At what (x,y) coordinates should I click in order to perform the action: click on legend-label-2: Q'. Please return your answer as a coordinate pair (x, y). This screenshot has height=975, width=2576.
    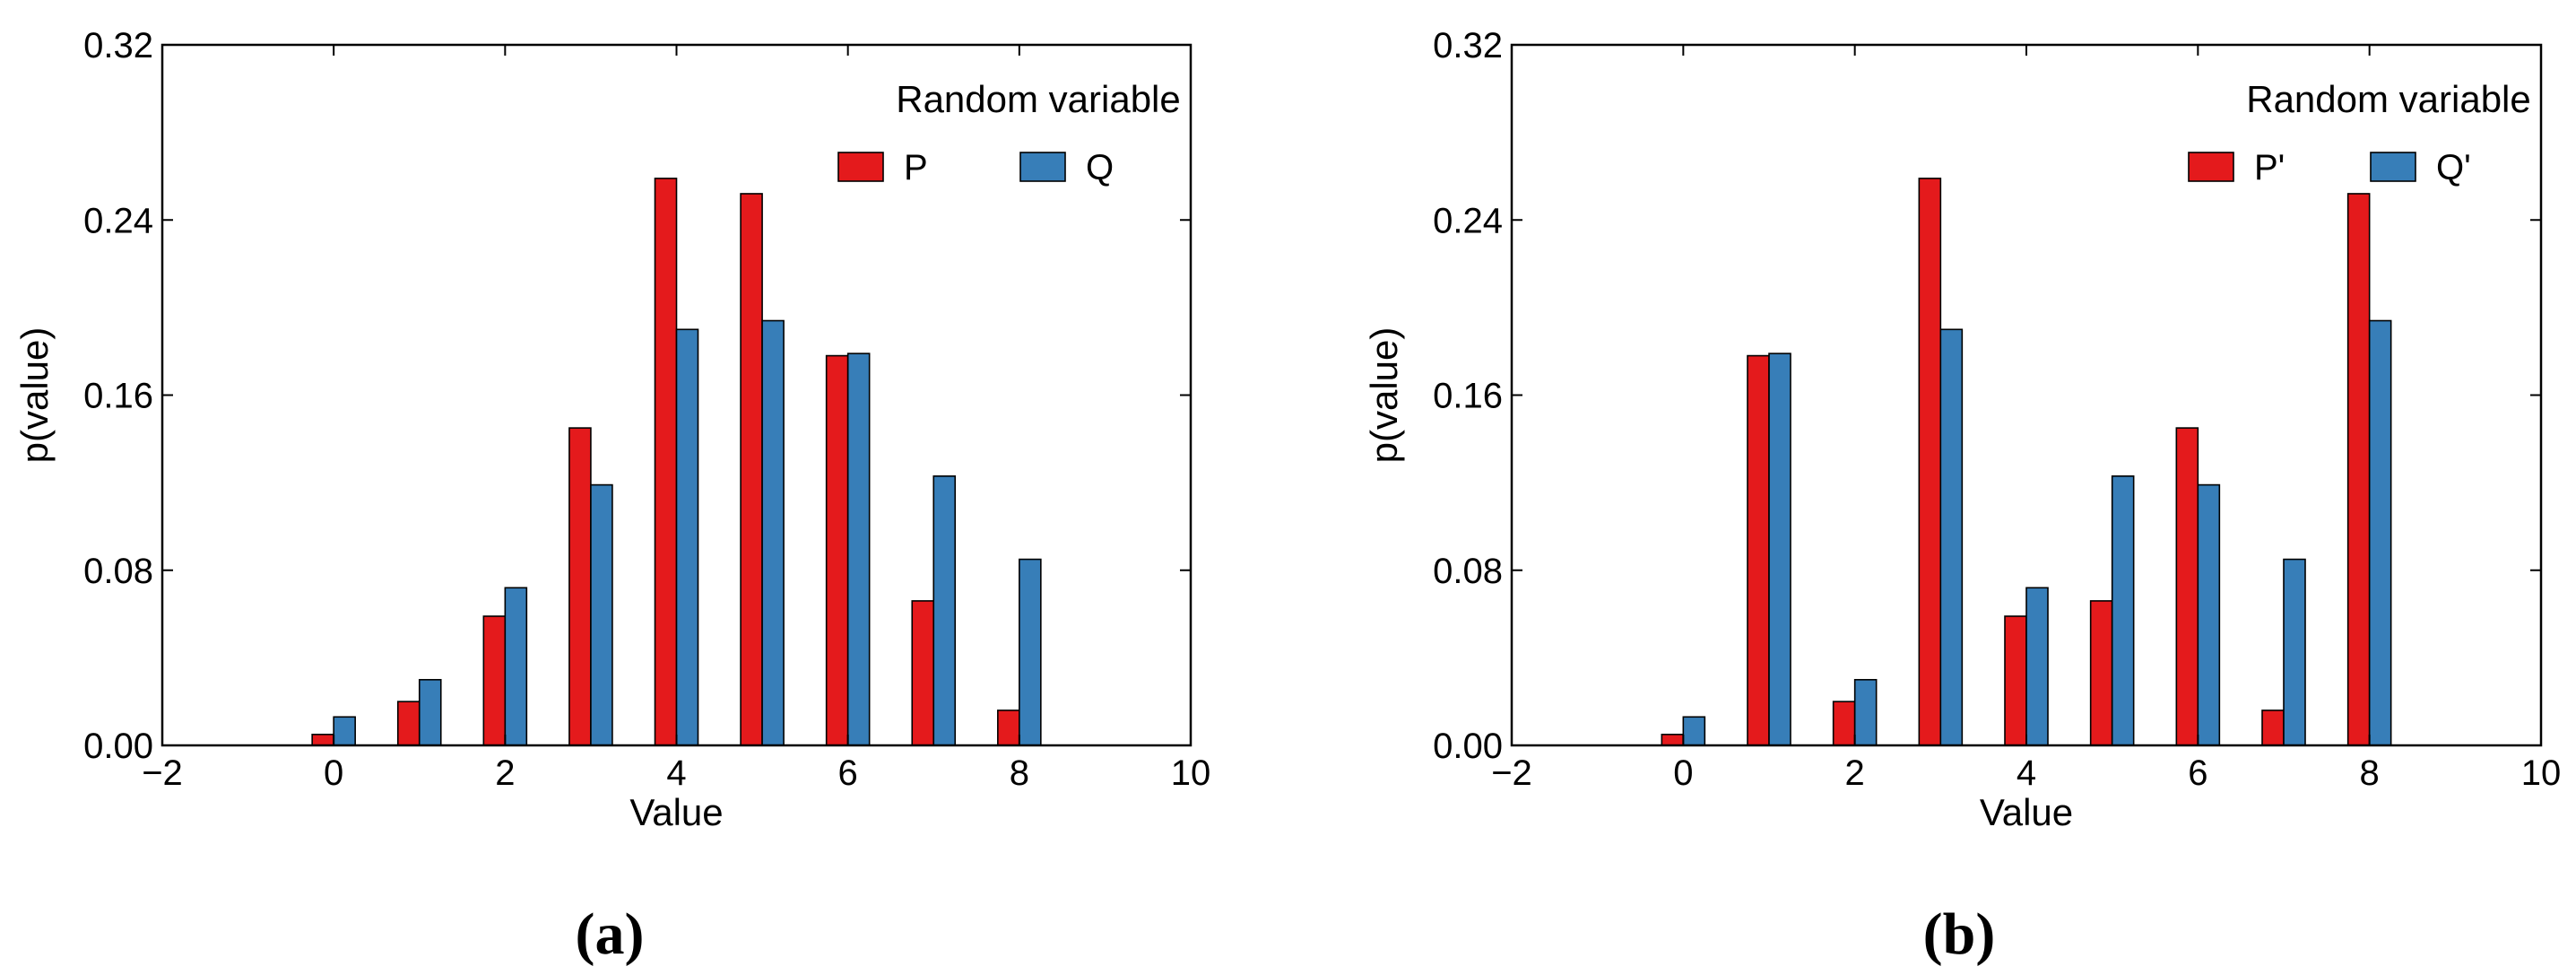
    Looking at the image, I should click on (2453, 167).